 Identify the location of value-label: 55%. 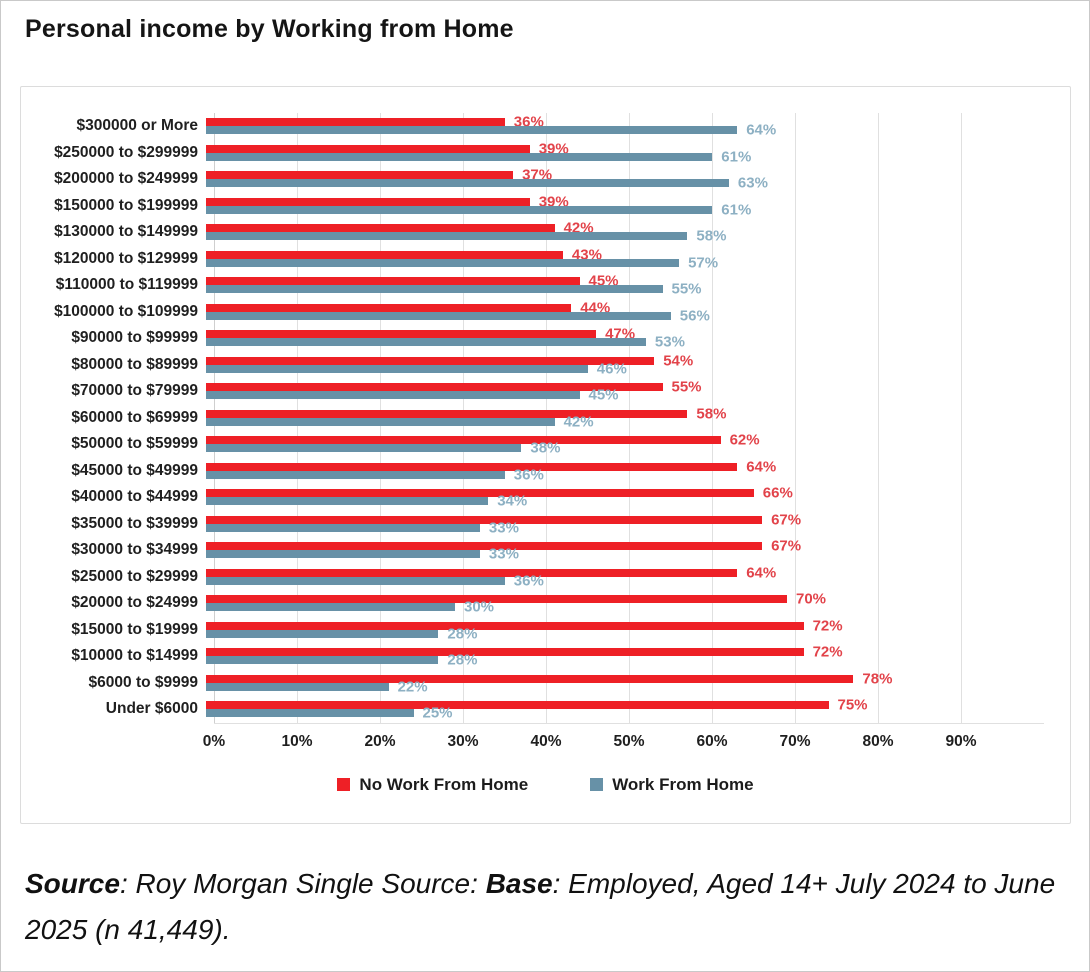
(686, 289).